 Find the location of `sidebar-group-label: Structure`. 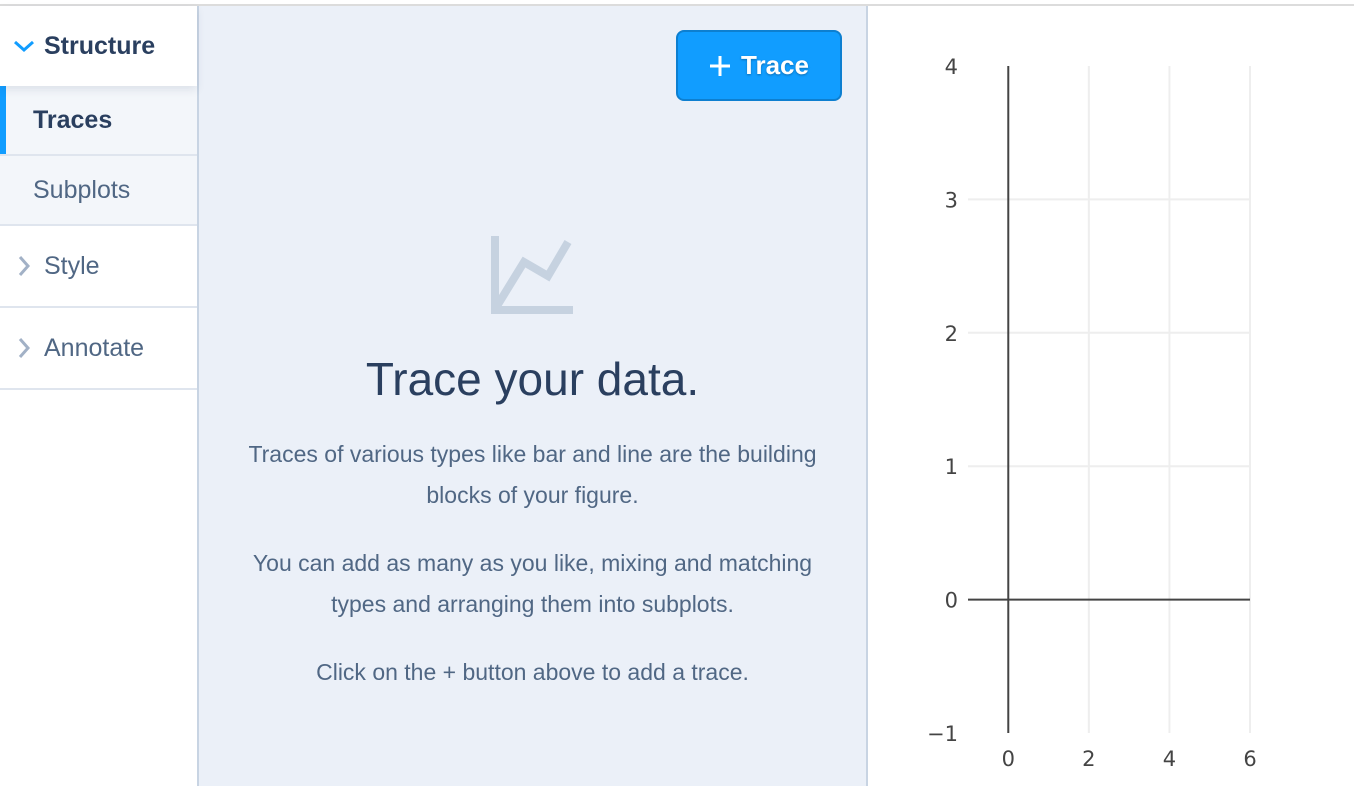

sidebar-group-label: Structure is located at coordinates (100, 45).